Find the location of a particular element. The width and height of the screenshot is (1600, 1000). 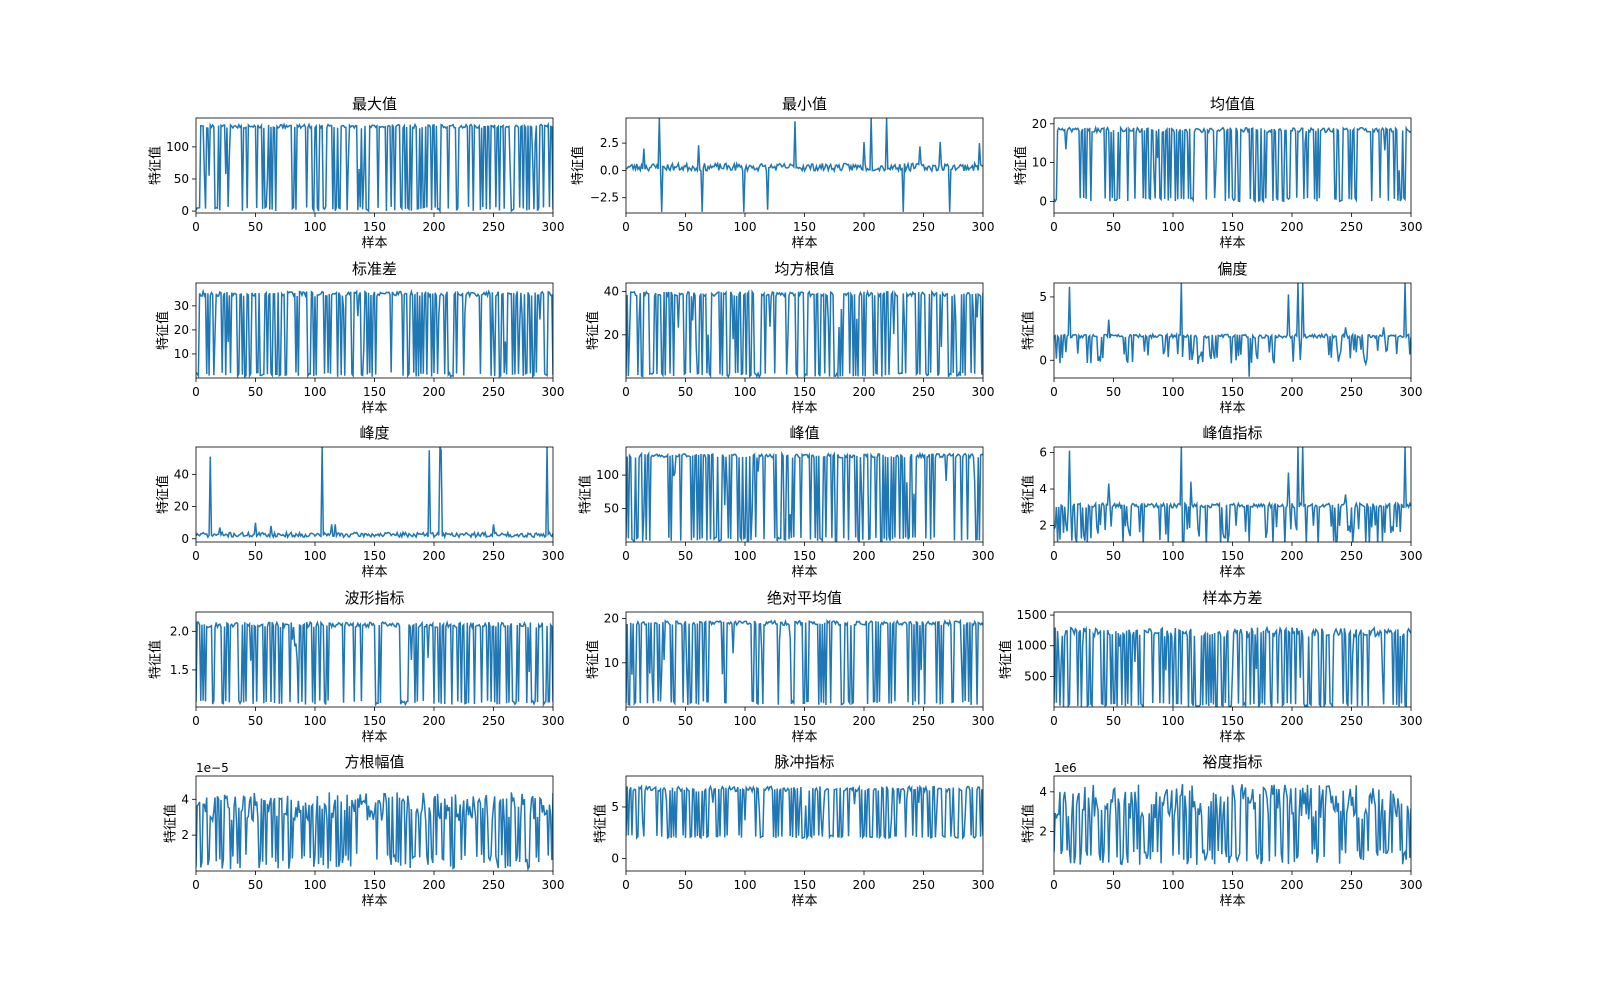

subplot-title: 最小值 is located at coordinates (804, 104).